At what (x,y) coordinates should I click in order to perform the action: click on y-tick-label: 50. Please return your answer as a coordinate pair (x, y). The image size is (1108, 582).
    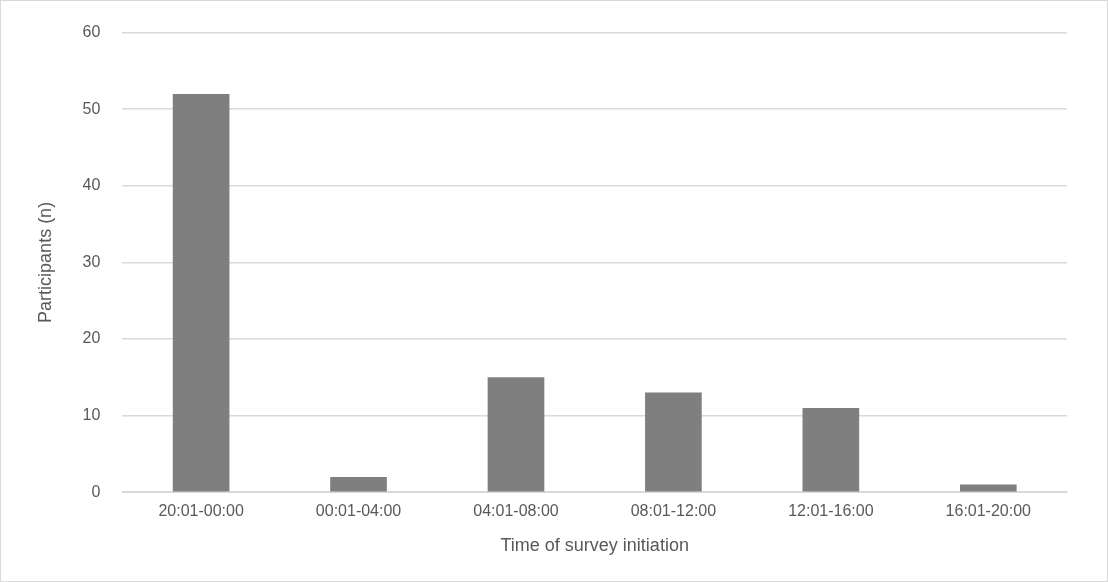
    Looking at the image, I should click on (91, 108).